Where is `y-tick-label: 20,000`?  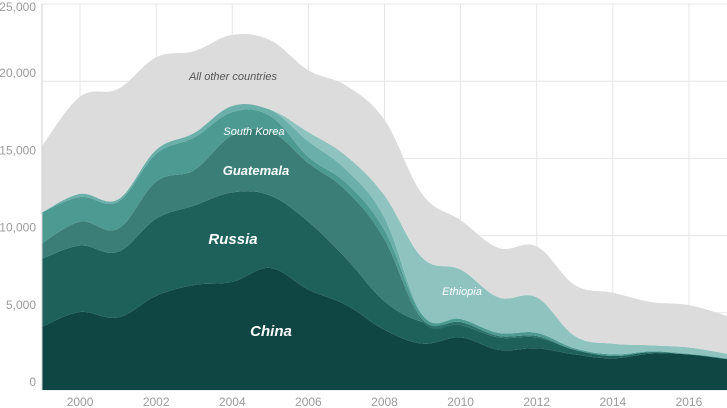
y-tick-label: 20,000 is located at coordinates (18, 73).